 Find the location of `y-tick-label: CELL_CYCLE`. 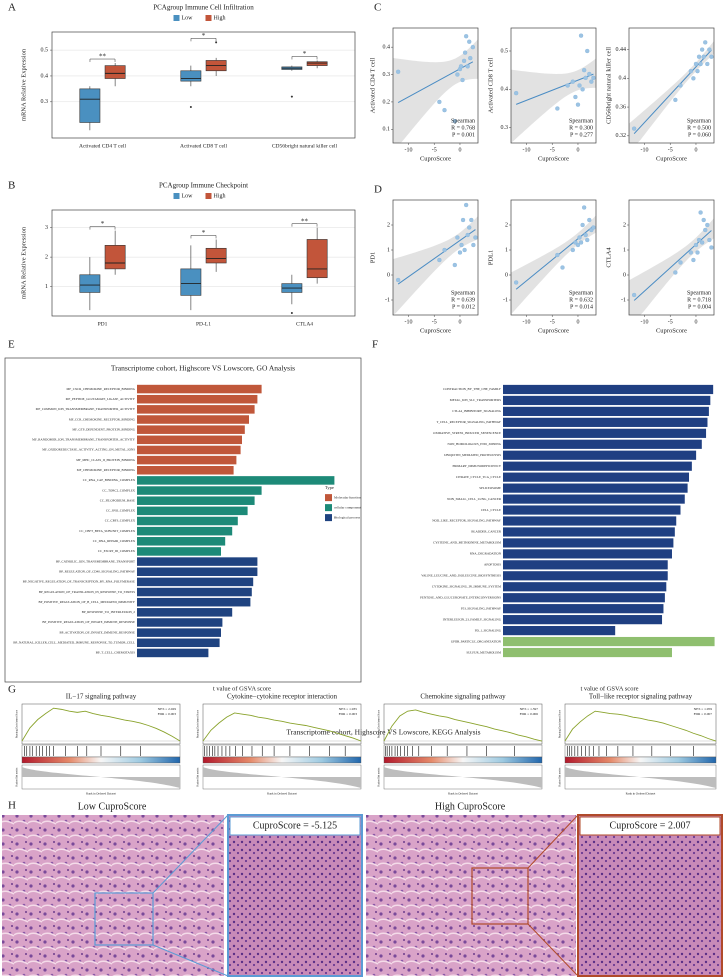

y-tick-label: CELL_CYCLE is located at coordinates (491, 510).